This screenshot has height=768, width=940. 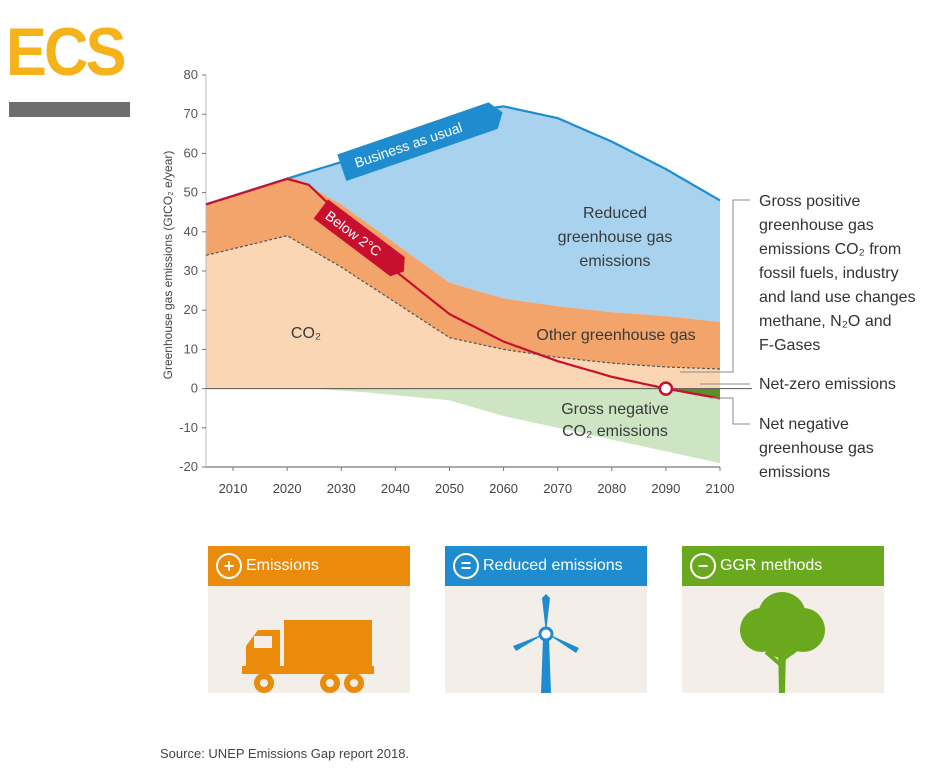 What do you see at coordinates (191, 192) in the screenshot?
I see `y-tick-label: 50` at bounding box center [191, 192].